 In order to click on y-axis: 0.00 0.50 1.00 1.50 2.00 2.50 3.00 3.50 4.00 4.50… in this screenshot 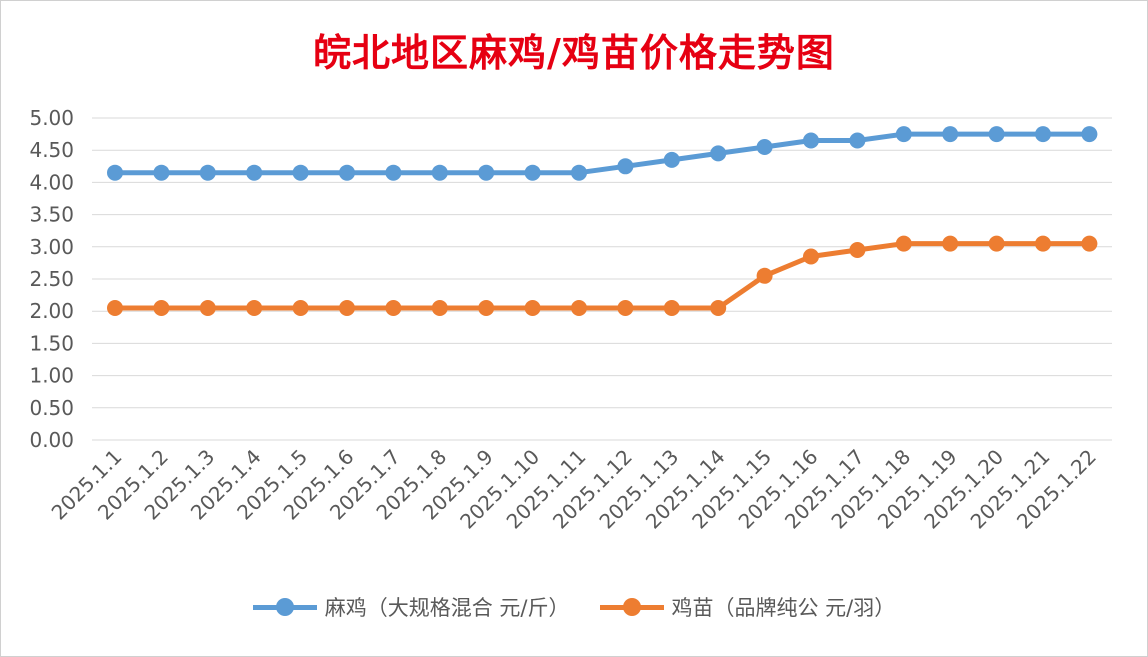, I will do `click(51, 279)`.